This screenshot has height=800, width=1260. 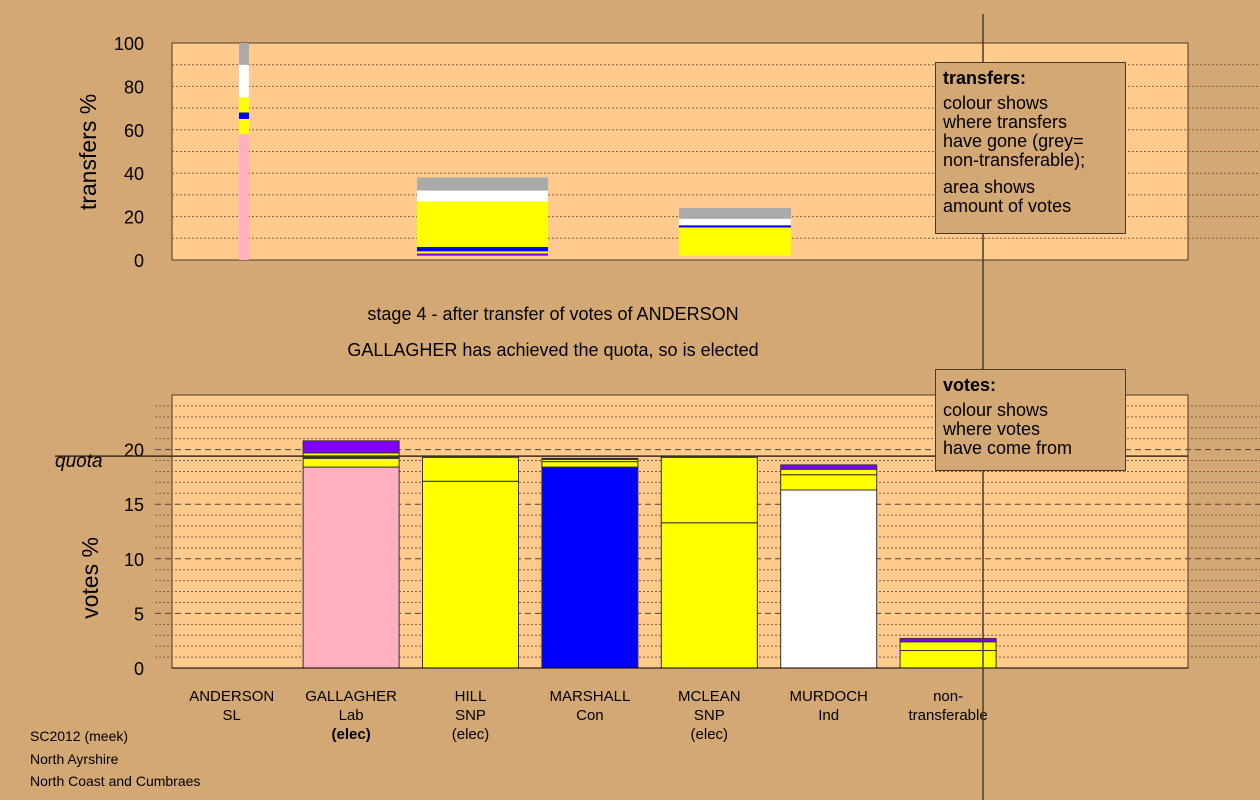 What do you see at coordinates (134, 505) in the screenshot?
I see `votes-tick-label: 15` at bounding box center [134, 505].